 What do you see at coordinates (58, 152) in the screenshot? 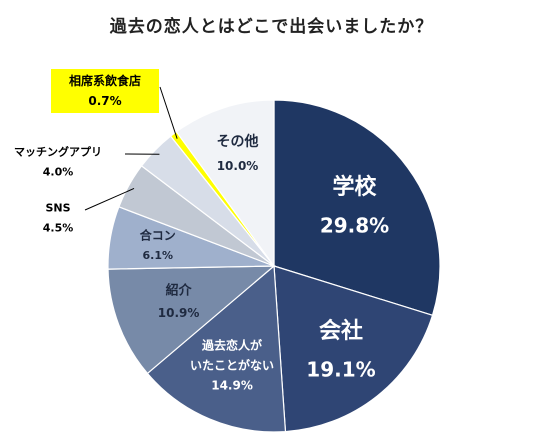
I see `slice-label-6: マッチングアプリ` at bounding box center [58, 152].